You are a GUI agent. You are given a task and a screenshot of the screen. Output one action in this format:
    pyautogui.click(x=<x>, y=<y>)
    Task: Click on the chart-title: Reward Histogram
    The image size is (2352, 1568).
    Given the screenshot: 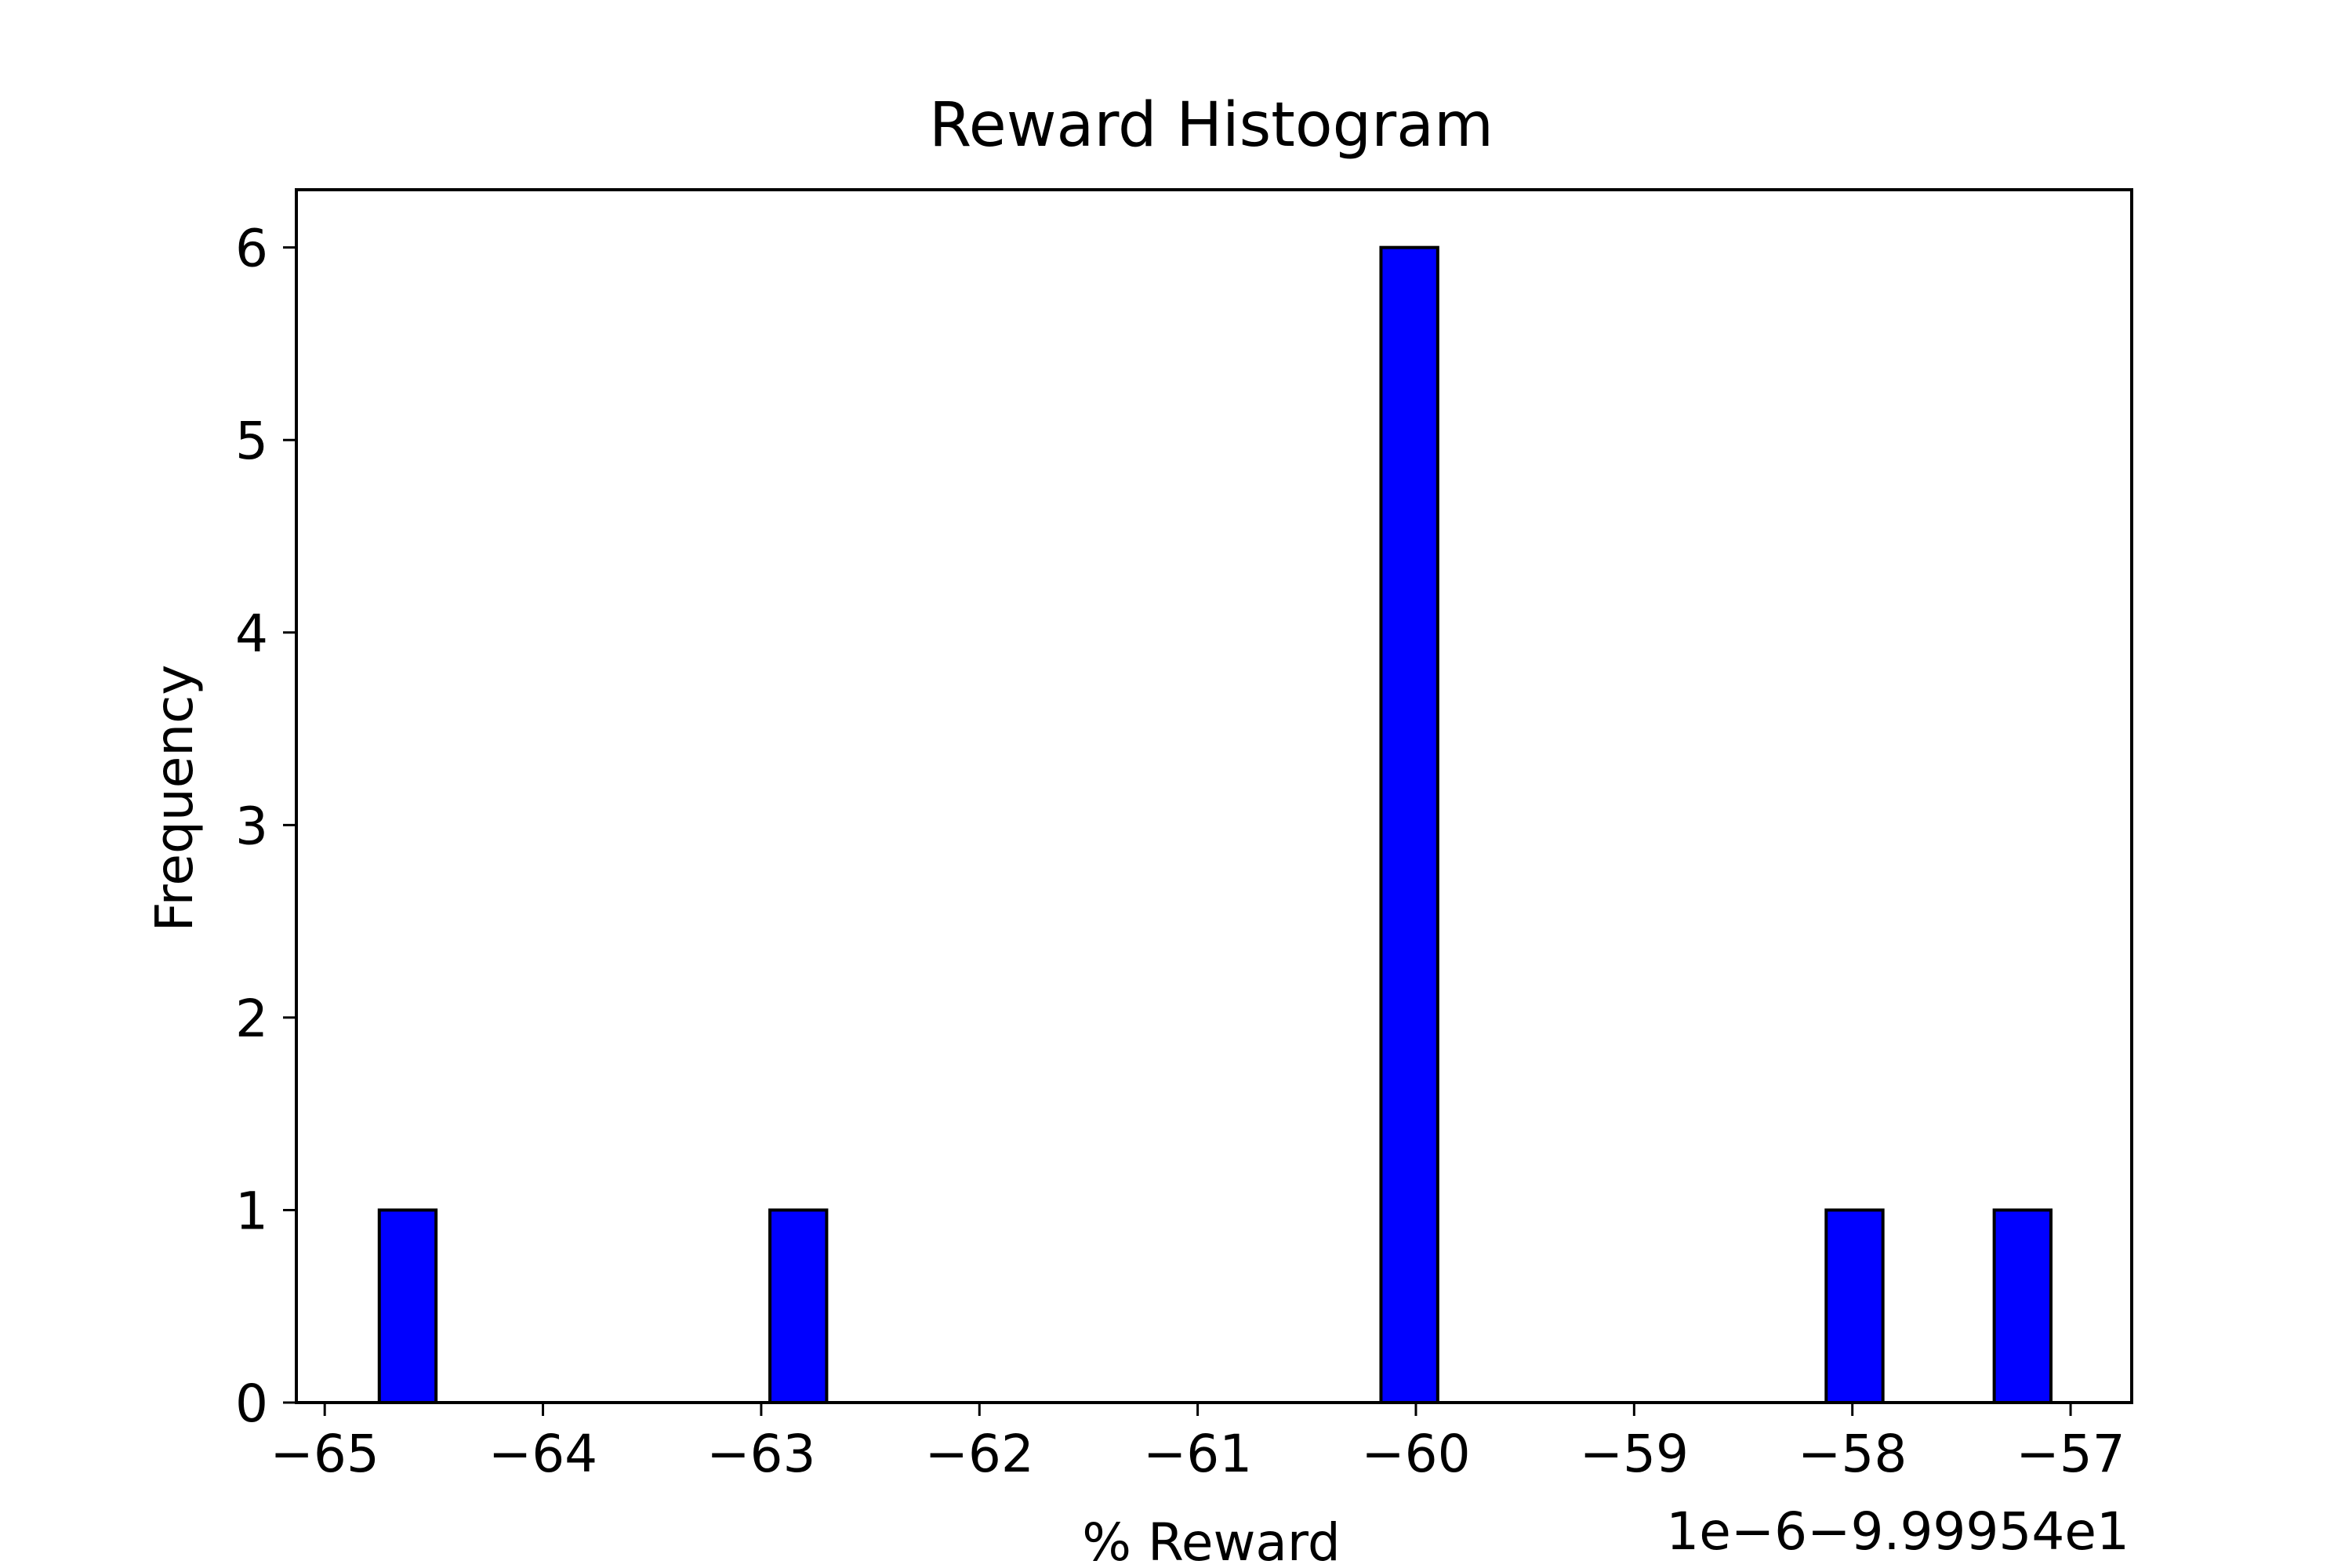 What is the action you would take?
    pyautogui.click(x=1211, y=125)
    